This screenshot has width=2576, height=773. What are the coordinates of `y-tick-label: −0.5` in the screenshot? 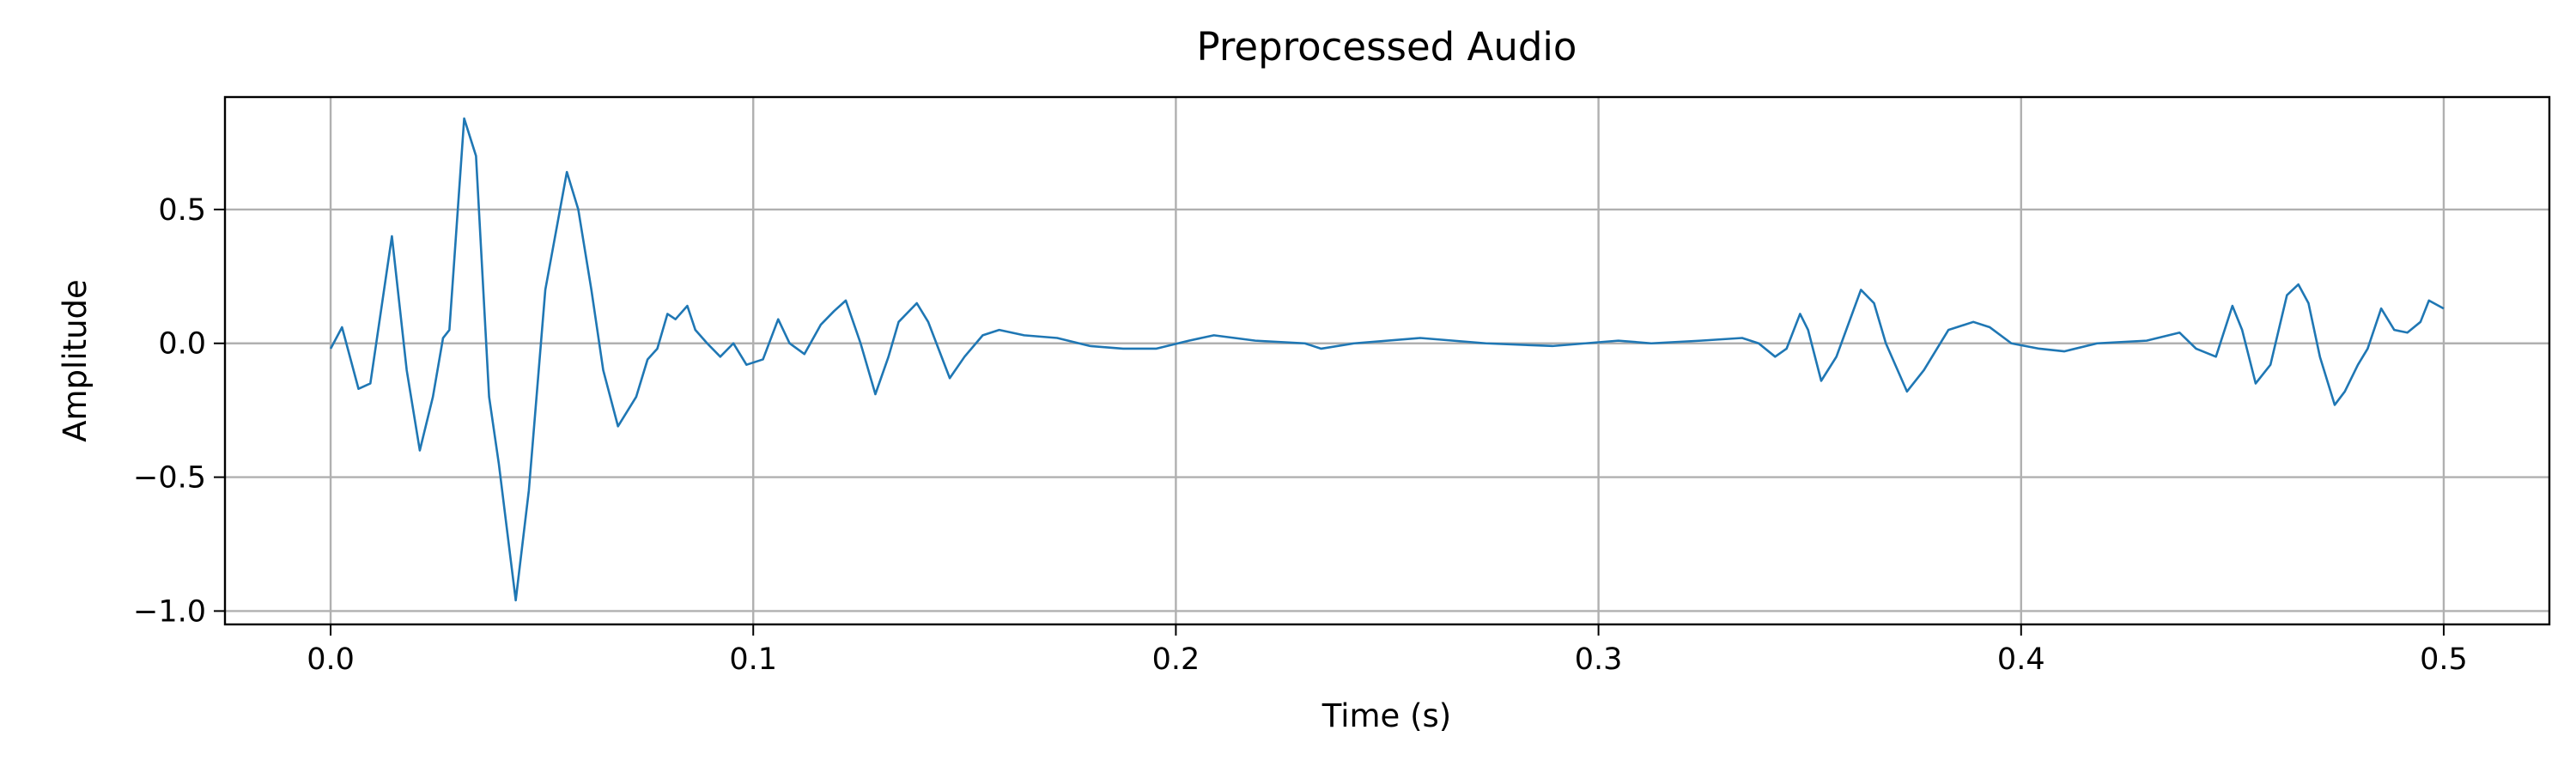 It's located at (170, 478).